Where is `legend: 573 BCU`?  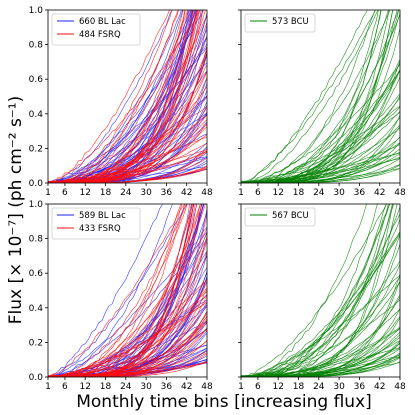
legend: 573 BCU is located at coordinates (280, 23).